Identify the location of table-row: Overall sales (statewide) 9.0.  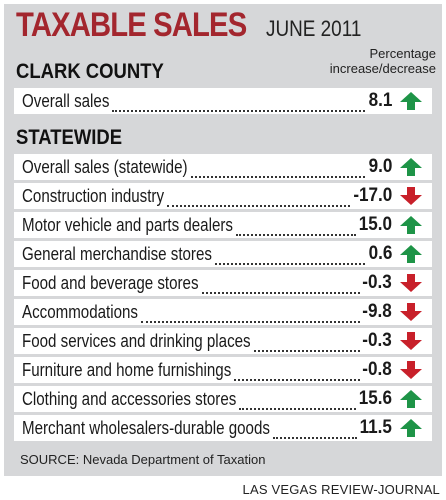
(223, 167).